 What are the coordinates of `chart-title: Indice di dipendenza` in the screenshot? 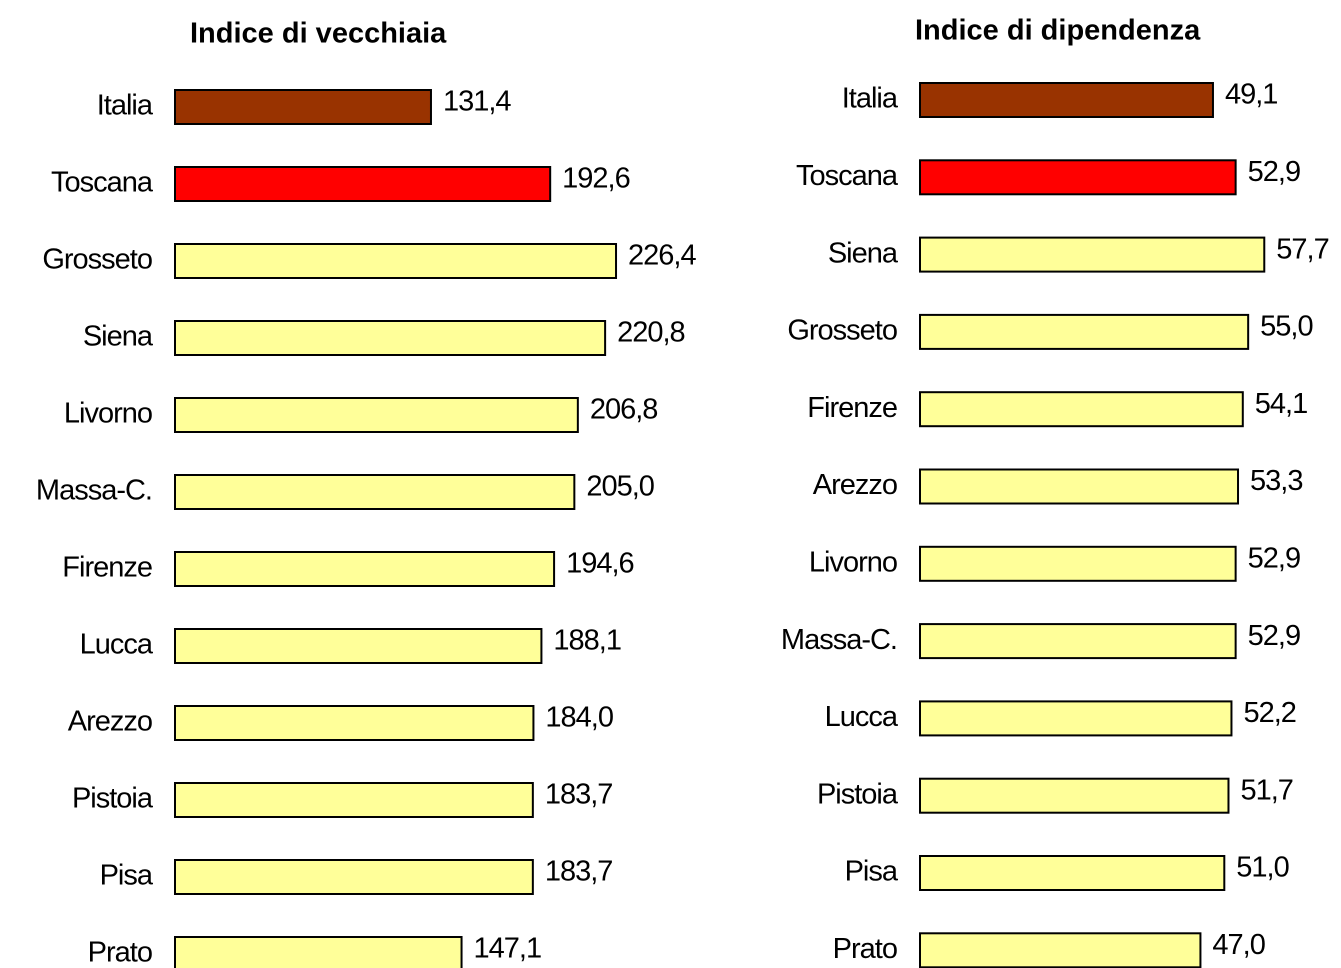 It's located at (1058, 31).